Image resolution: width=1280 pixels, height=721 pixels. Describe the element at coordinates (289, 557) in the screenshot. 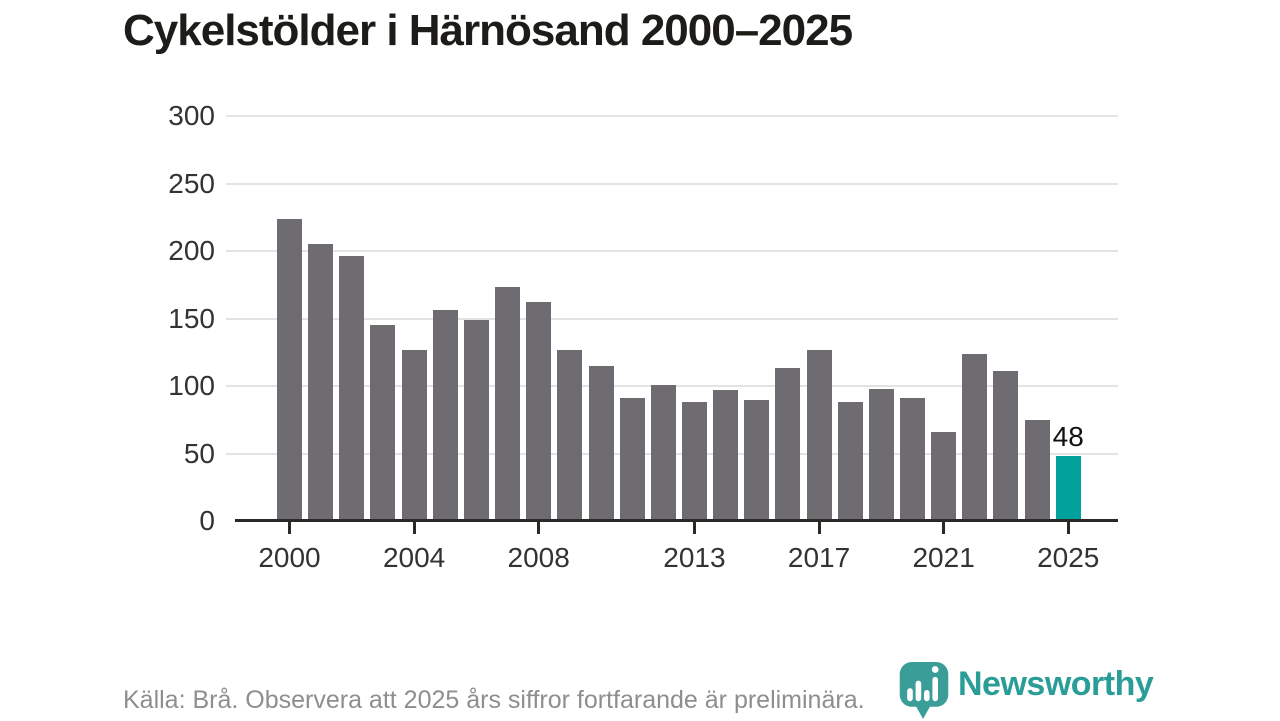

I see `x-axis-label: 2000` at that location.